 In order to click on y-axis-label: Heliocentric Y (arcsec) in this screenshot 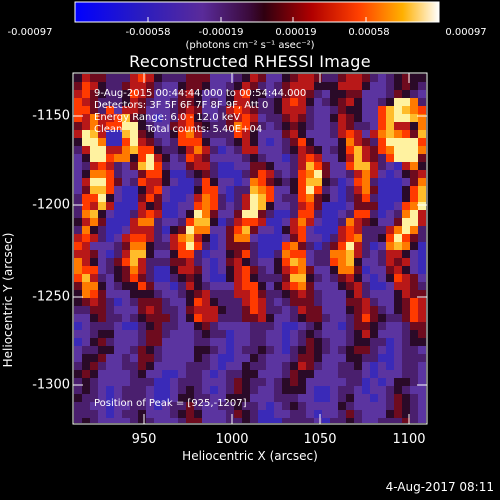, I will do `click(8, 300)`.